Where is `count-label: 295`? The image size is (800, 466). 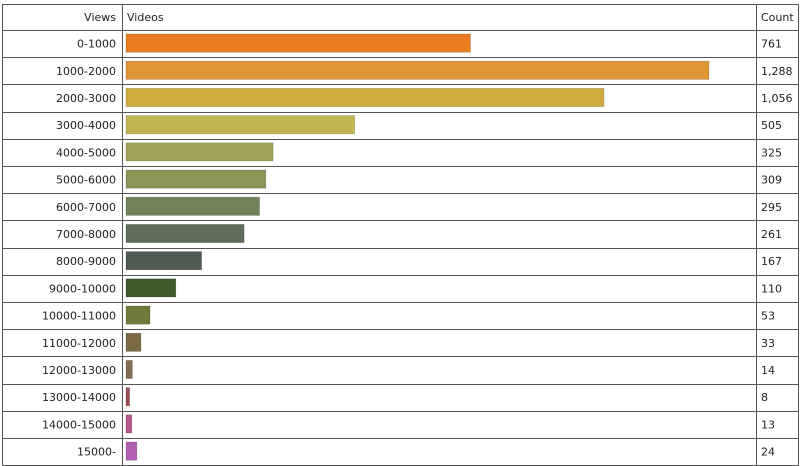
count-label: 295 is located at coordinates (771, 207).